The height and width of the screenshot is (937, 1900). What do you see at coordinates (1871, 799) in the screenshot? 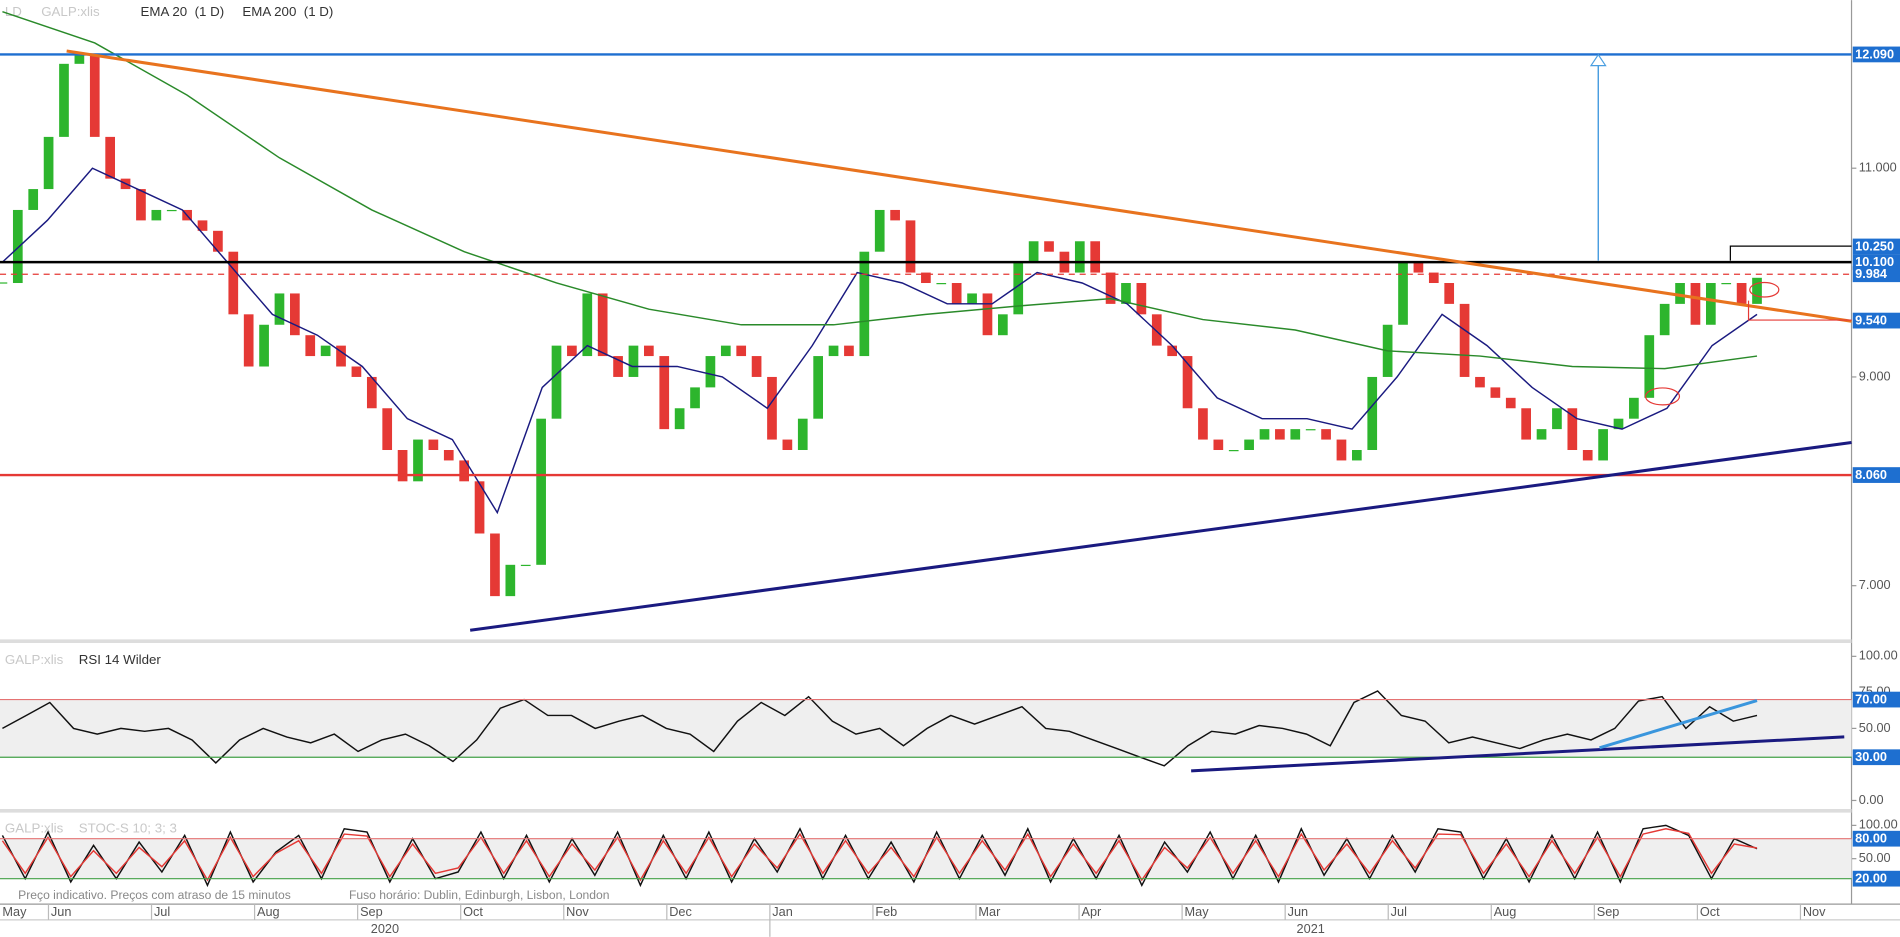
I see `y-tick-label: 0.00` at bounding box center [1871, 799].